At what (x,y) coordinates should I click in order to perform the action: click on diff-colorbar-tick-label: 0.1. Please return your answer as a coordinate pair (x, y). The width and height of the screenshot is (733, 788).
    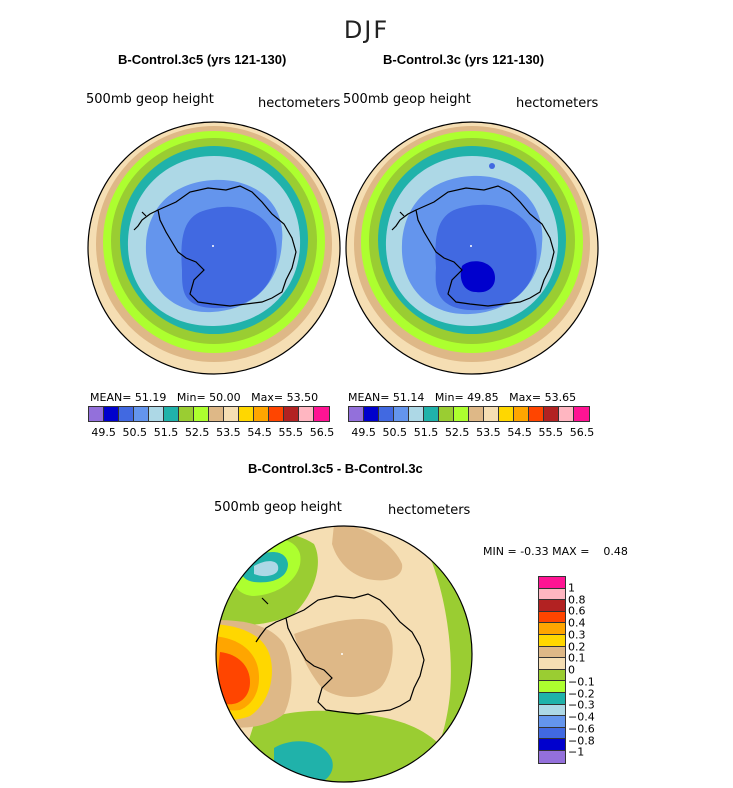
    Looking at the image, I should click on (577, 658).